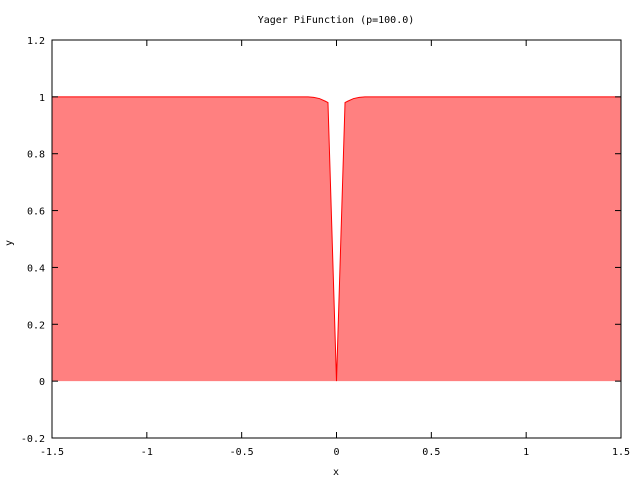 This screenshot has height=480, width=640. What do you see at coordinates (36, 41) in the screenshot?
I see `y-tick-label: 1.2` at bounding box center [36, 41].